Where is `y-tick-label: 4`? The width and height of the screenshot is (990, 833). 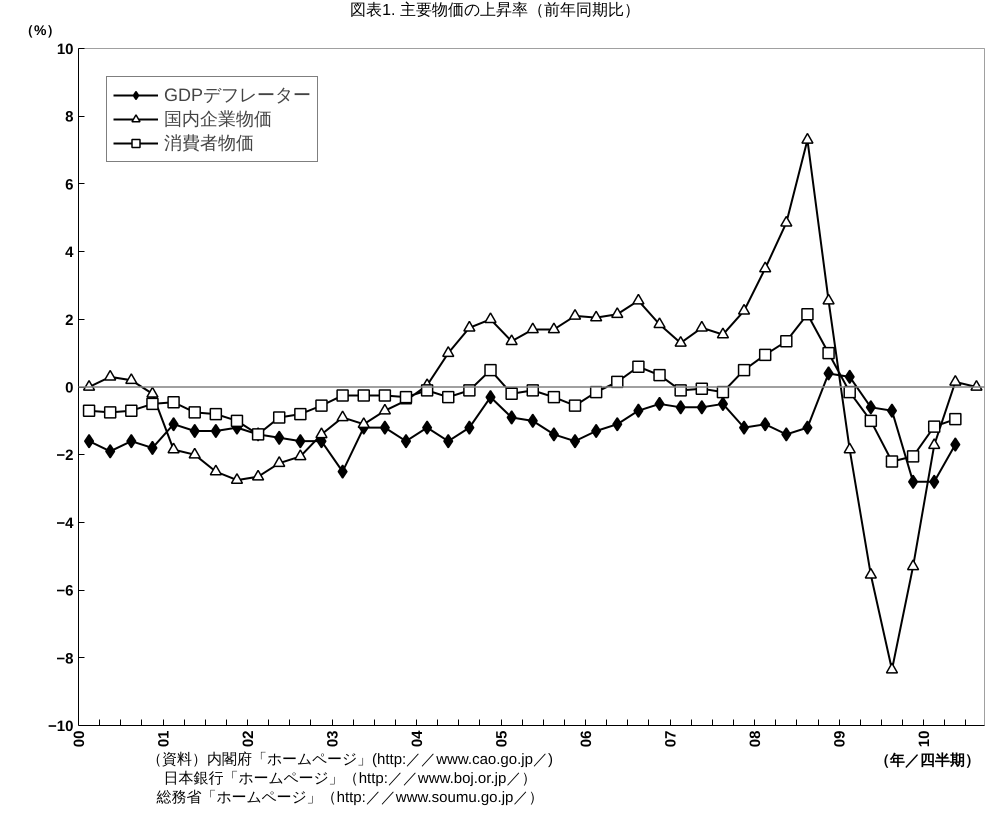 y-tick-label: 4 is located at coordinates (69, 253).